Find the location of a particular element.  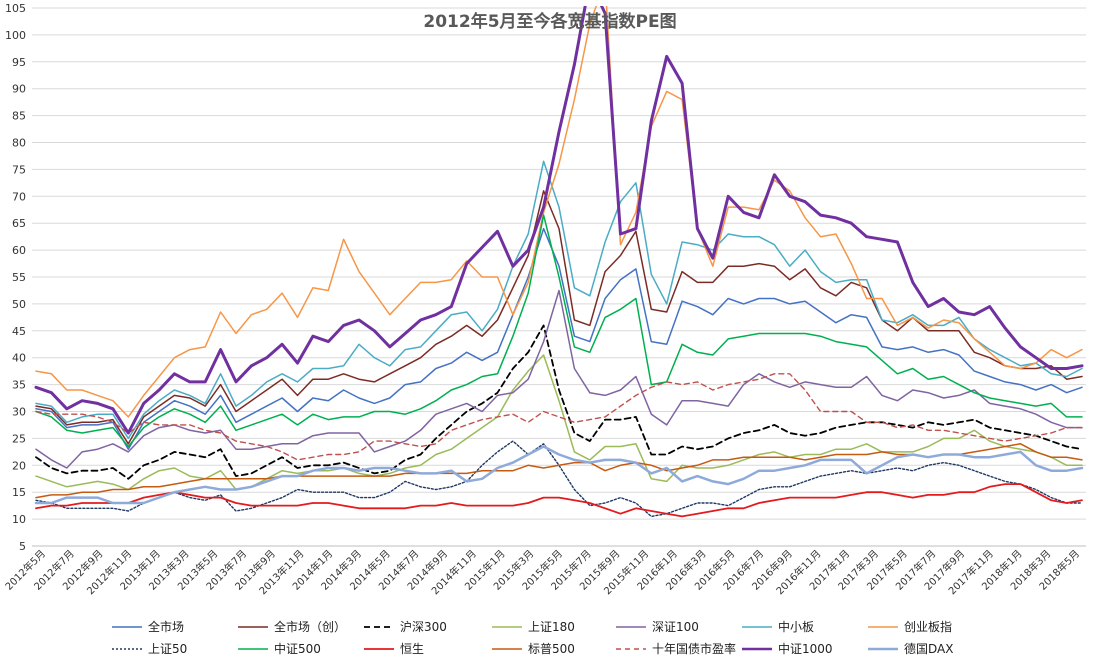

legend-label-10: 标普500 is located at coordinates (551, 649).